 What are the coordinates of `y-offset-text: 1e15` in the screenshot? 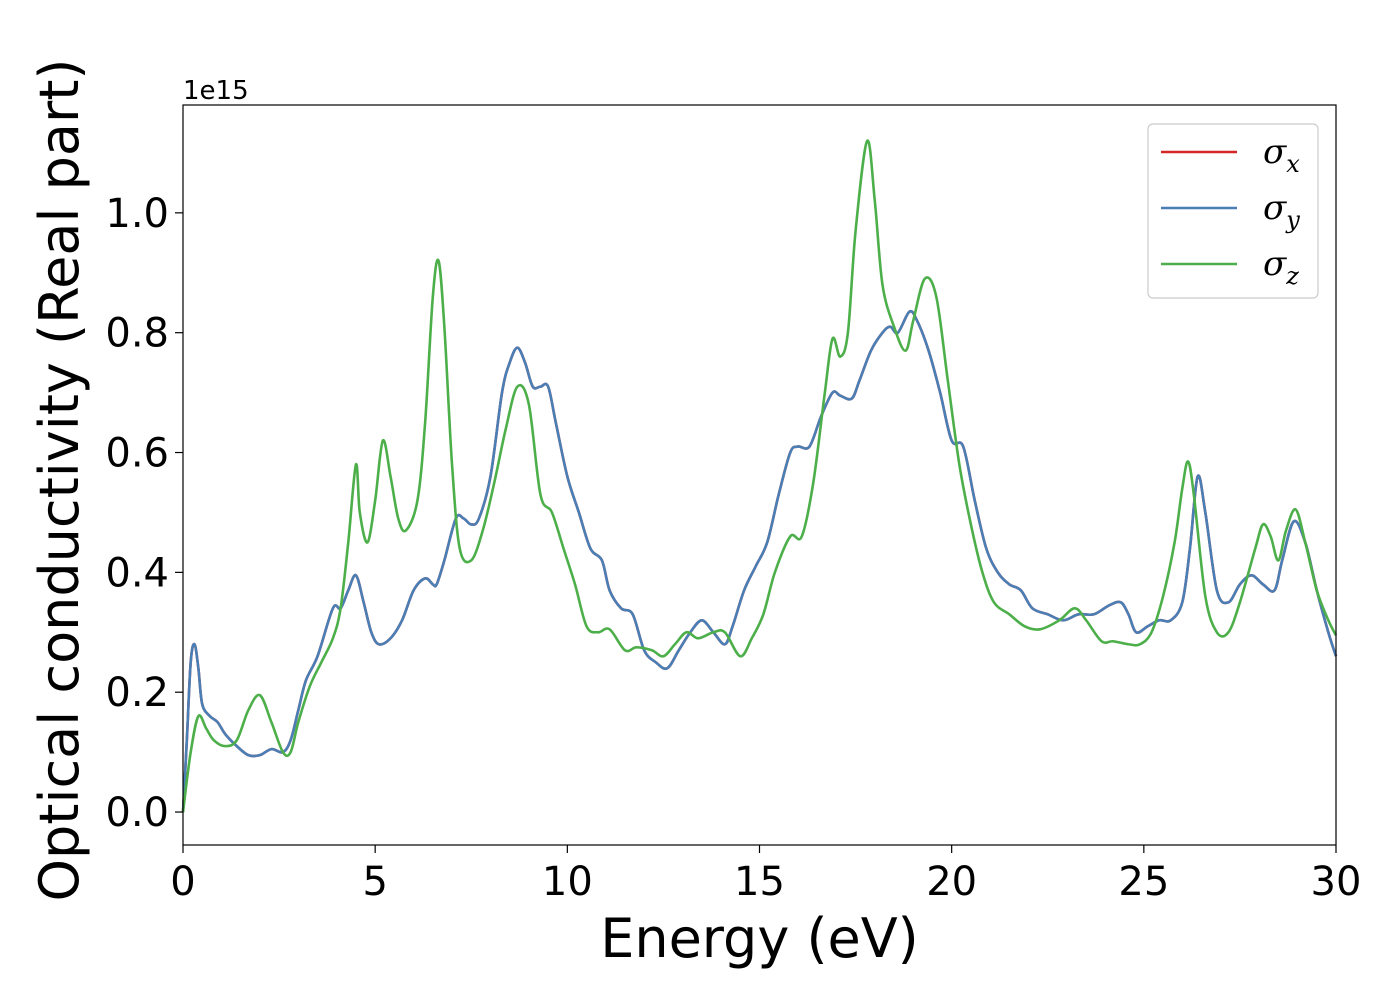 It's located at (216, 91).